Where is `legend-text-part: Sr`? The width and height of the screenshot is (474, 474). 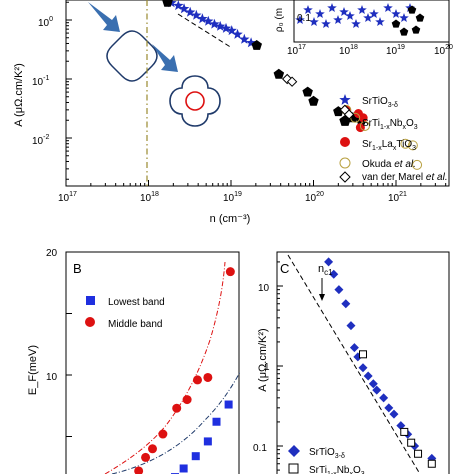
legend-text-part: Sr is located at coordinates (367, 144).